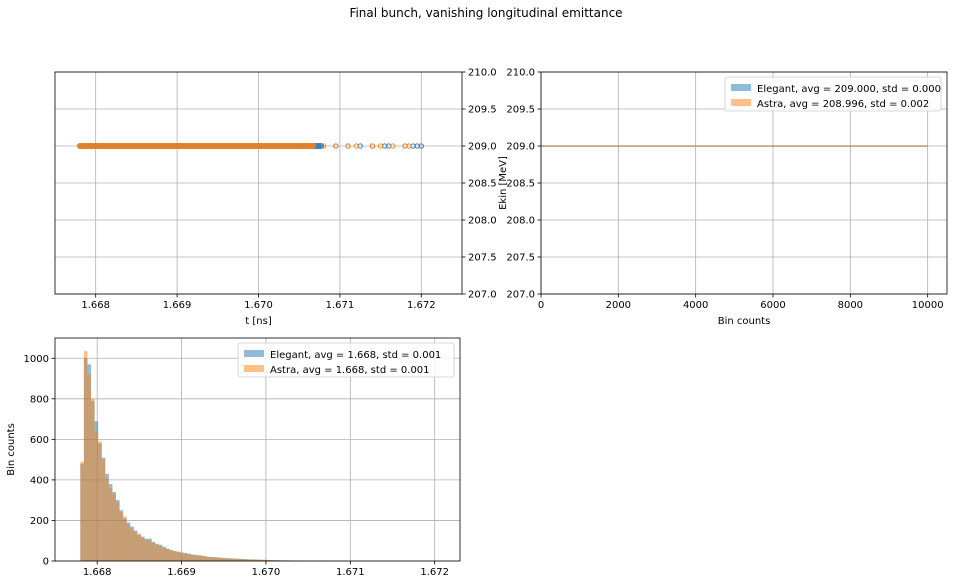 The width and height of the screenshot is (953, 585). What do you see at coordinates (95, 305) in the screenshot?
I see `x-tick-label: 1.668` at bounding box center [95, 305].